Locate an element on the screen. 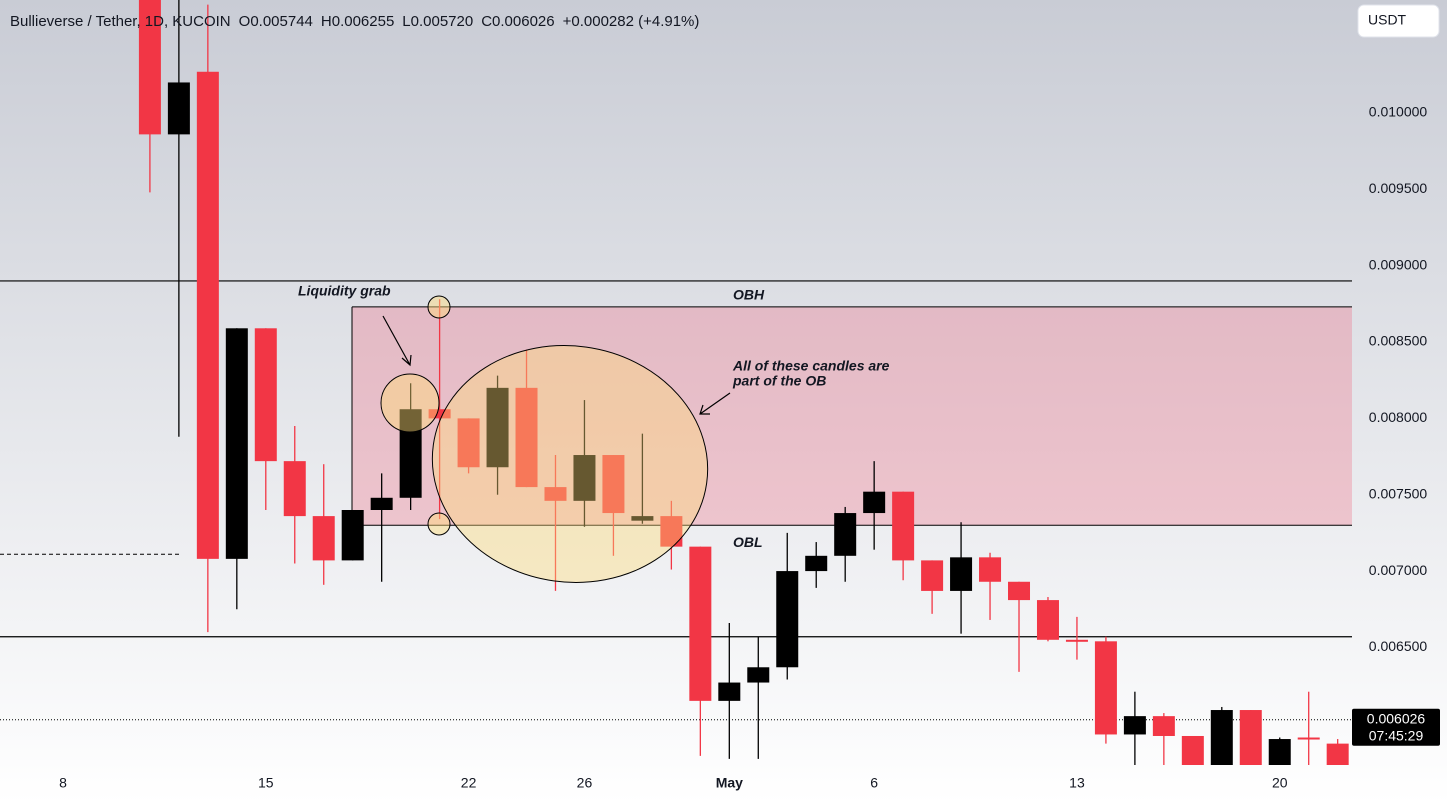  high-circle is located at coordinates (439, 307).